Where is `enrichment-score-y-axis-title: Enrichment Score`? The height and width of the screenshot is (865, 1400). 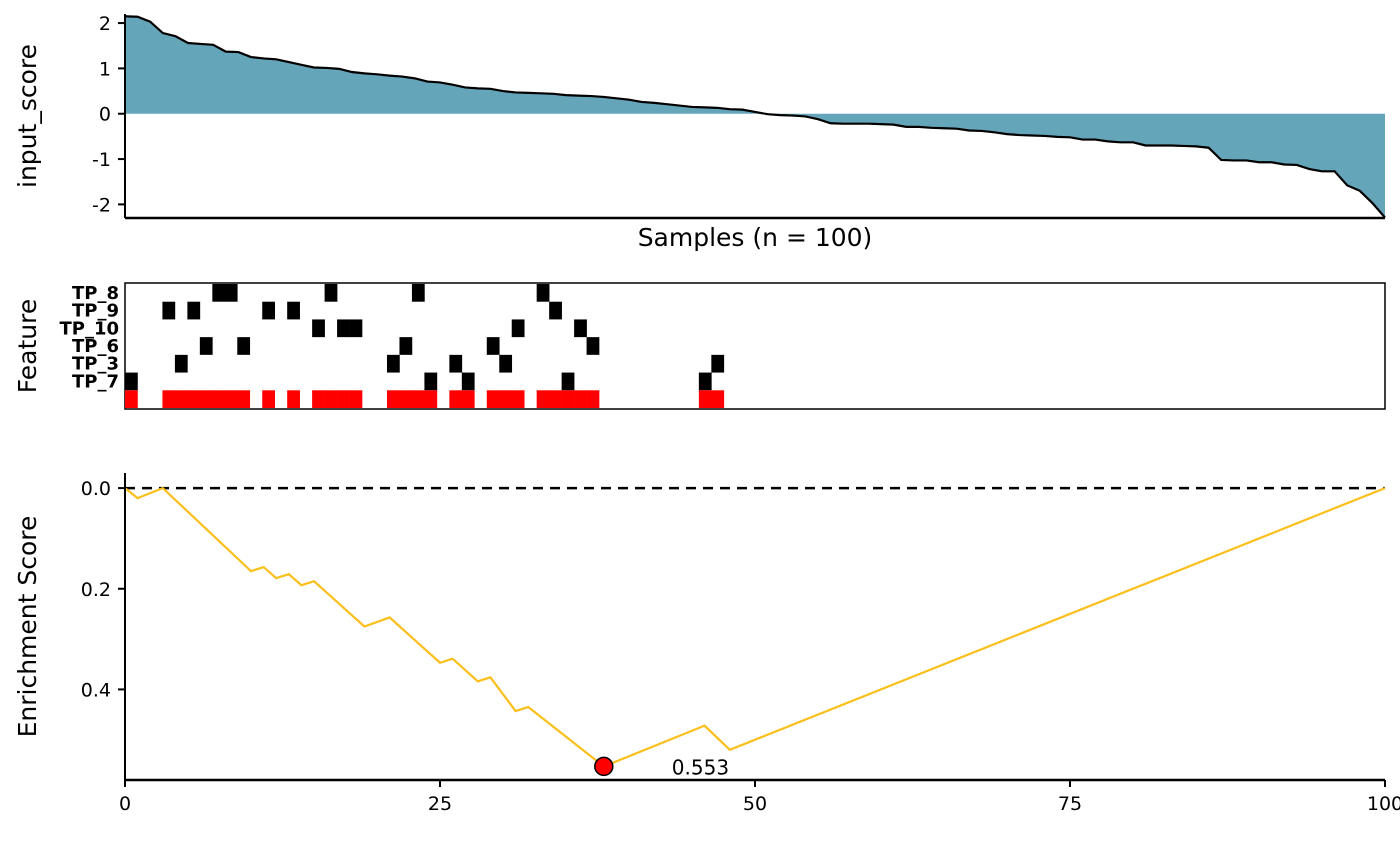
enrichment-score-y-axis-title: Enrichment Score is located at coordinates (27, 627).